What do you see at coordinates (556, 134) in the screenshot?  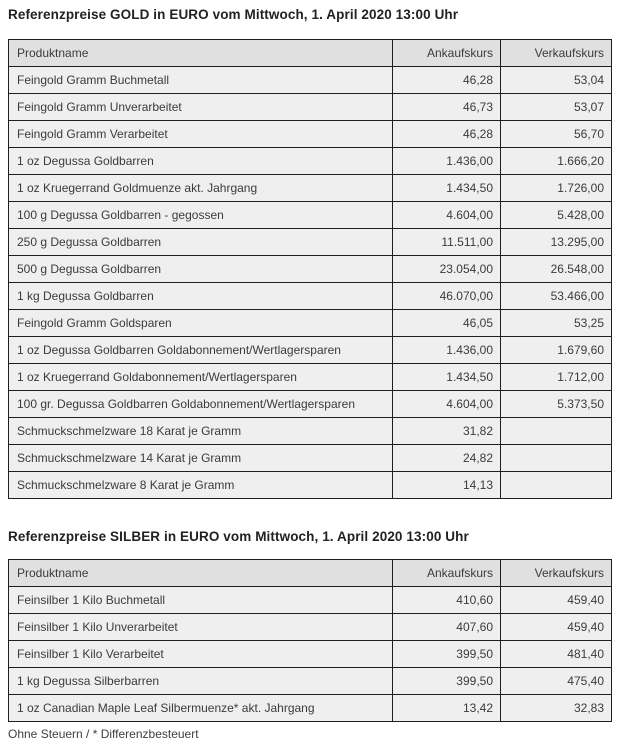 I see `verkaufskurs-cell: 56,70` at bounding box center [556, 134].